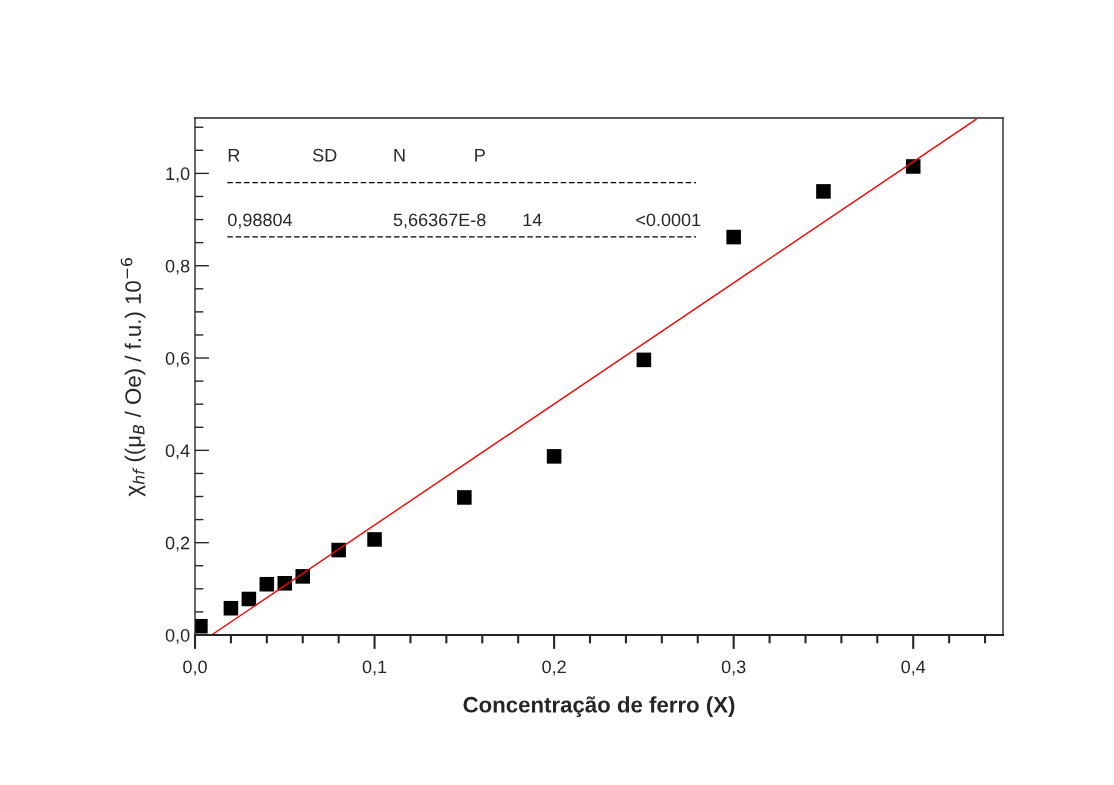 Image resolution: width=1114 pixels, height=785 pixels. Describe the element at coordinates (195, 668) in the screenshot. I see `x-tick-label: 0,0` at that location.